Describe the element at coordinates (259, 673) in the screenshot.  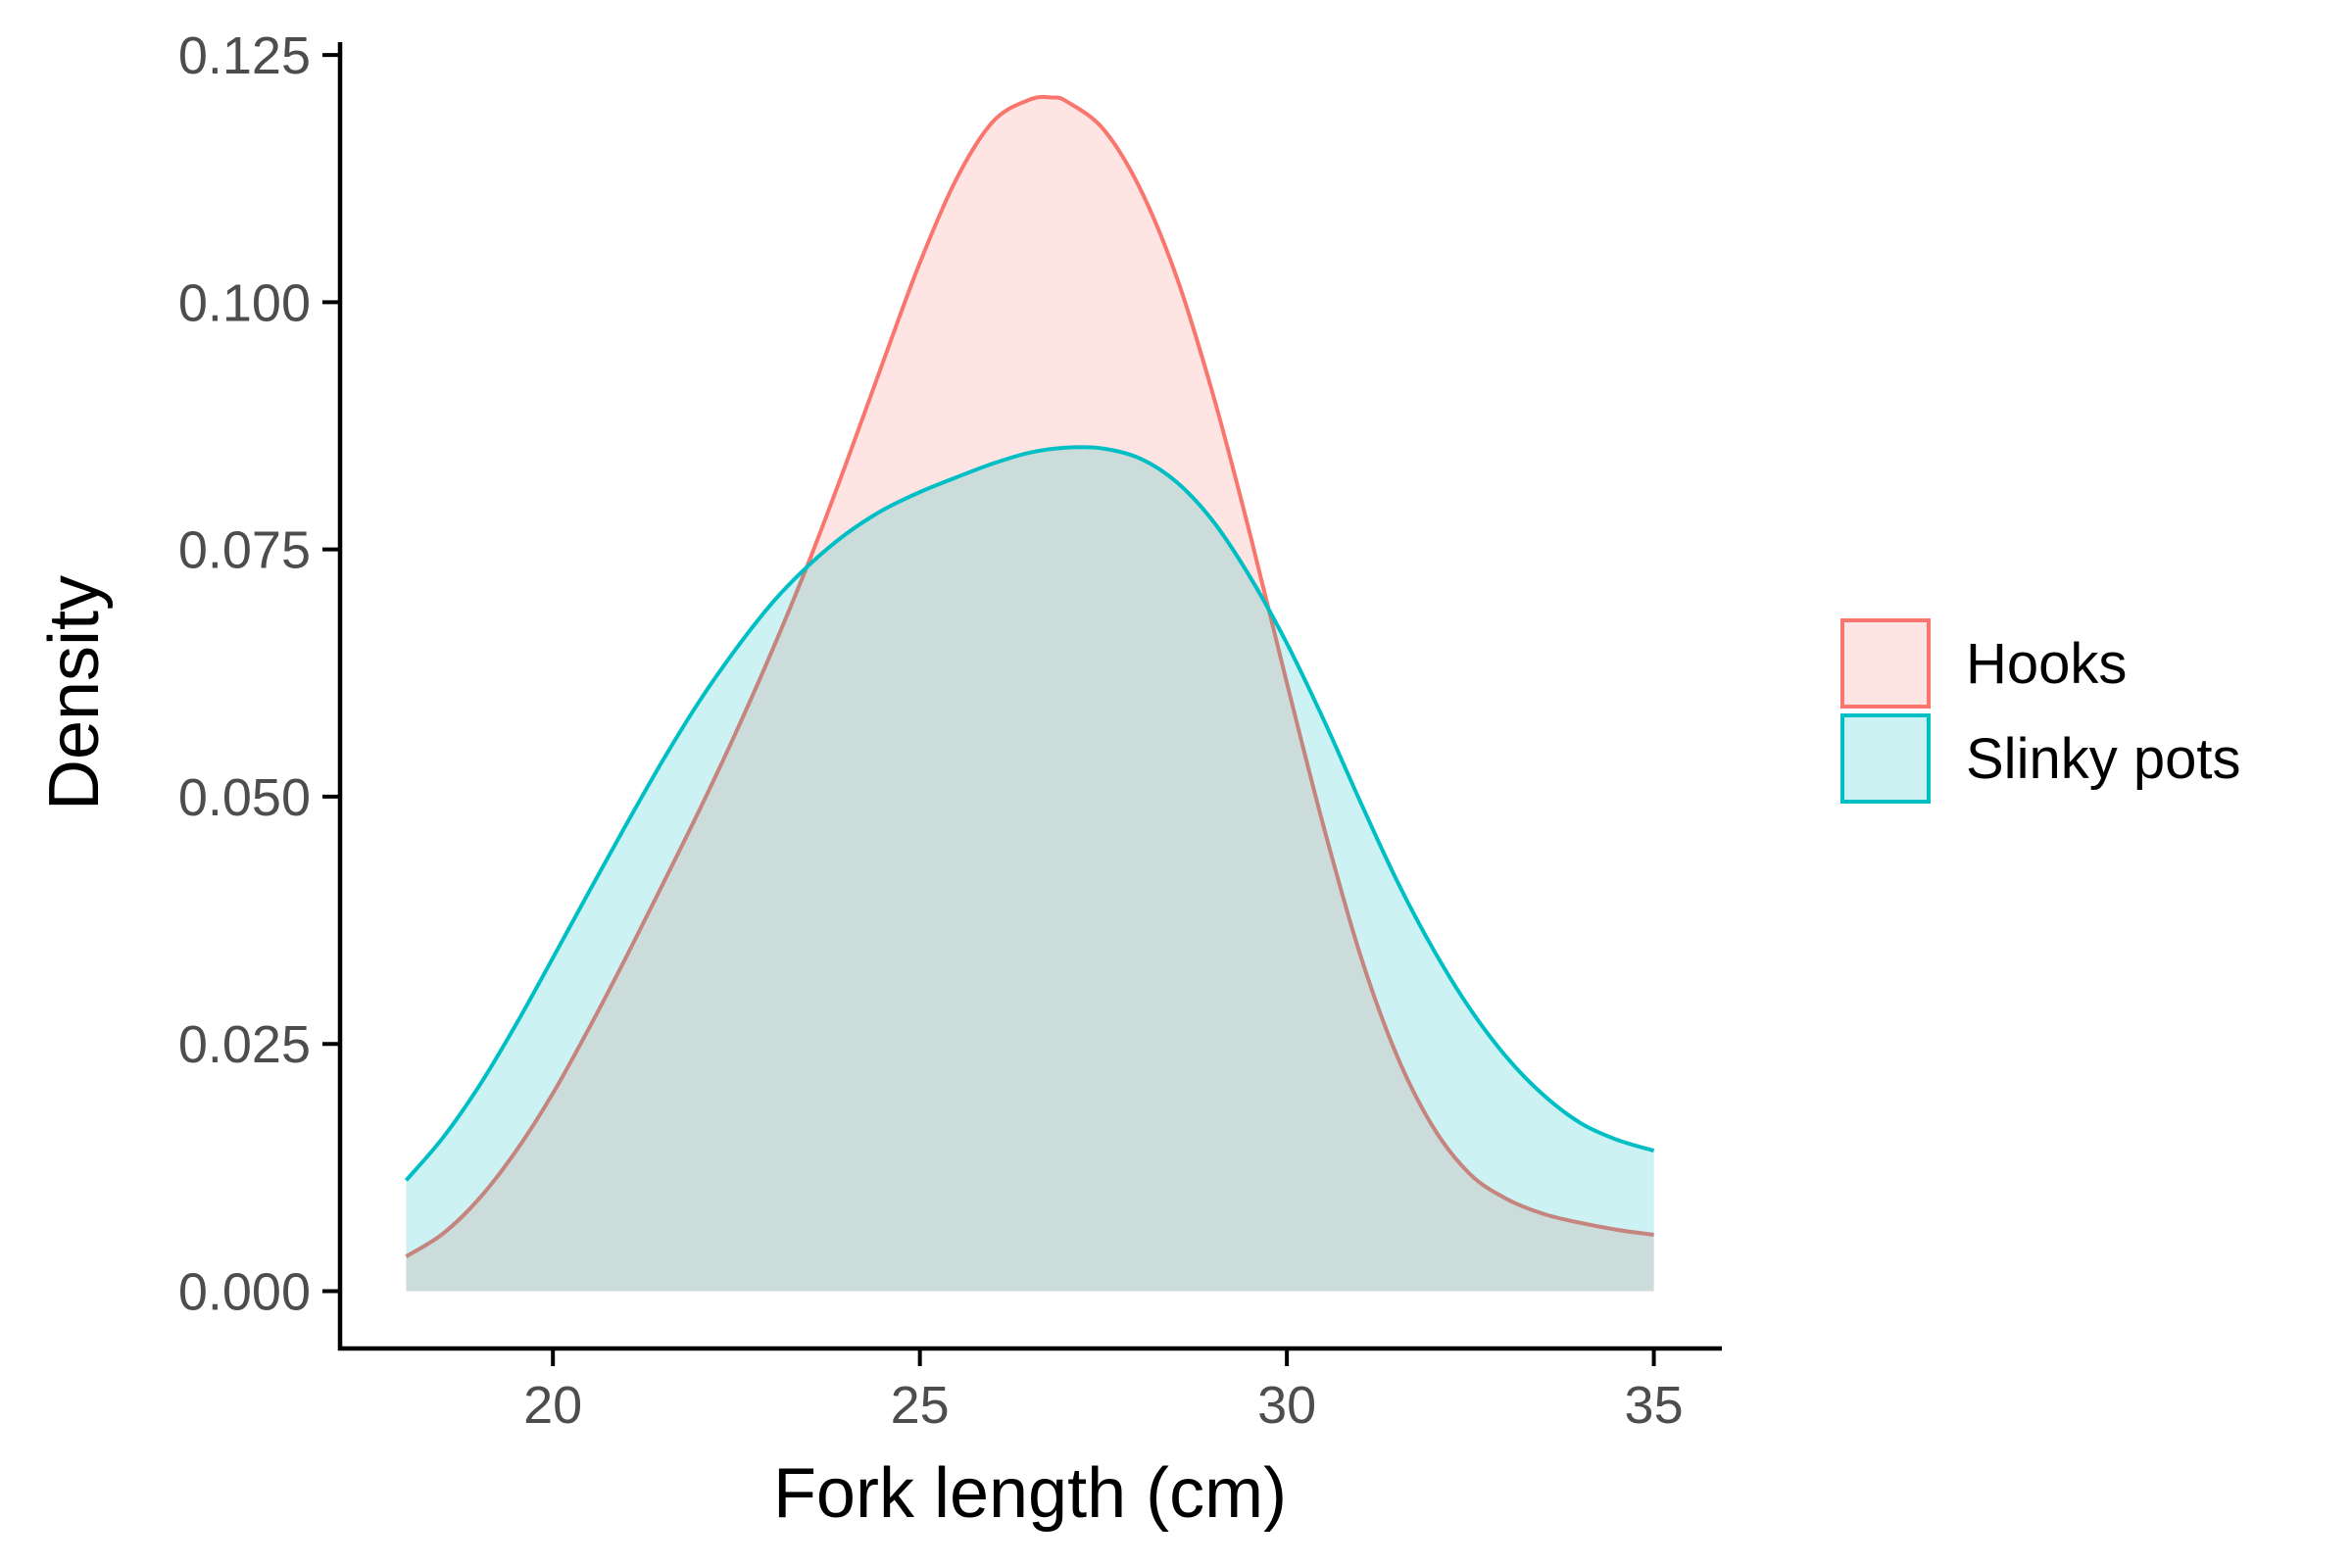
I see `y-ticks: 0.000 0.025 0.050 0.075 0.100 0.125` at that location.